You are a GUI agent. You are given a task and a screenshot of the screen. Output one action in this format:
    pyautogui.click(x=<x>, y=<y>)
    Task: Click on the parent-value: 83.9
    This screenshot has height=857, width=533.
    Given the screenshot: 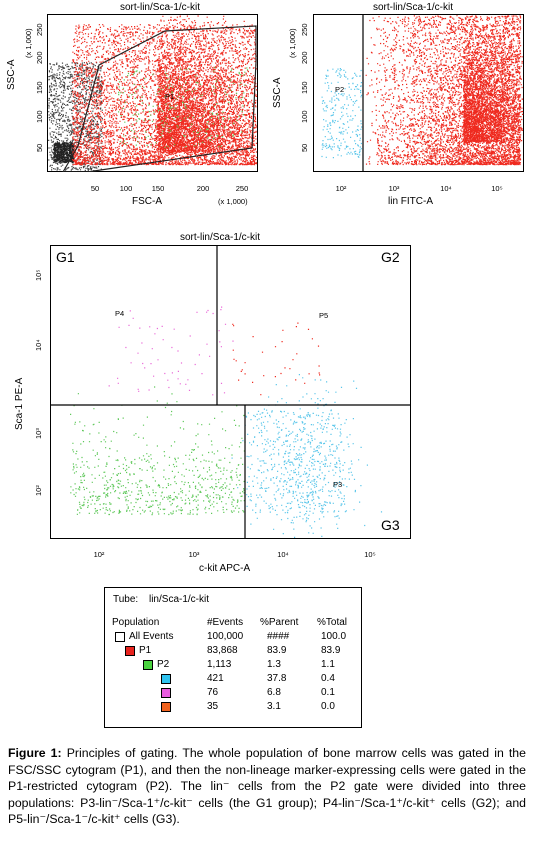 What is the action you would take?
    pyautogui.click(x=277, y=650)
    